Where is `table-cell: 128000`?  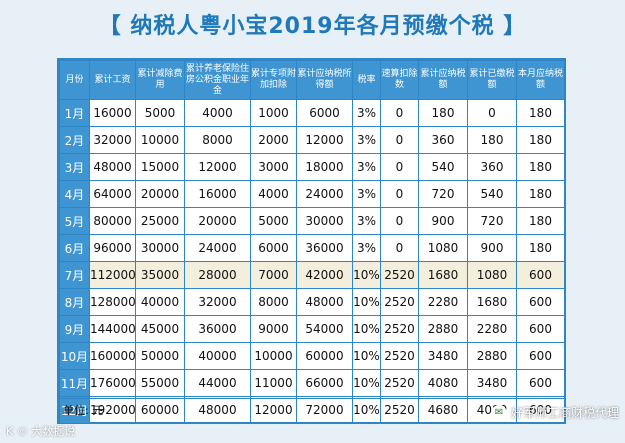 table-cell: 128000 is located at coordinates (112, 302).